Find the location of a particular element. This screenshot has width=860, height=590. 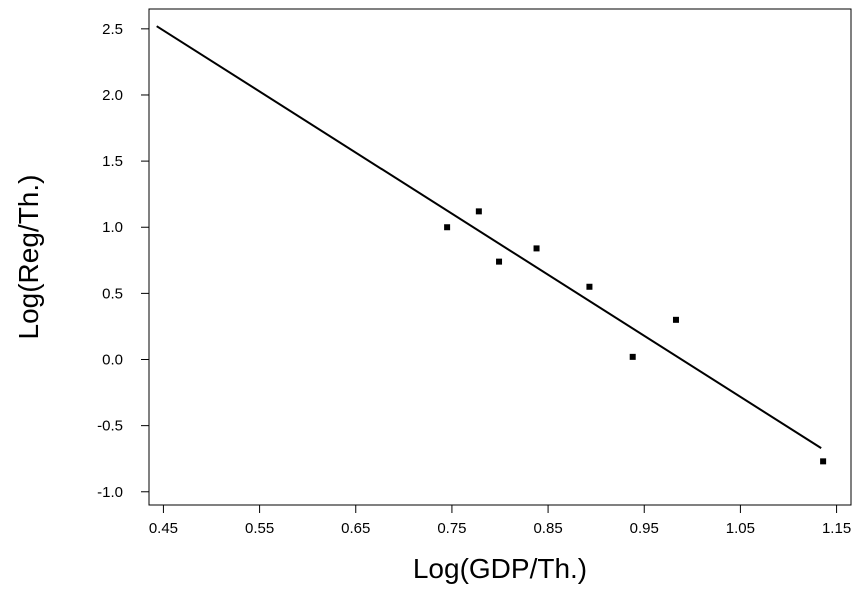

x-axis-title: Log(GDP/Th.) is located at coordinates (500, 568).